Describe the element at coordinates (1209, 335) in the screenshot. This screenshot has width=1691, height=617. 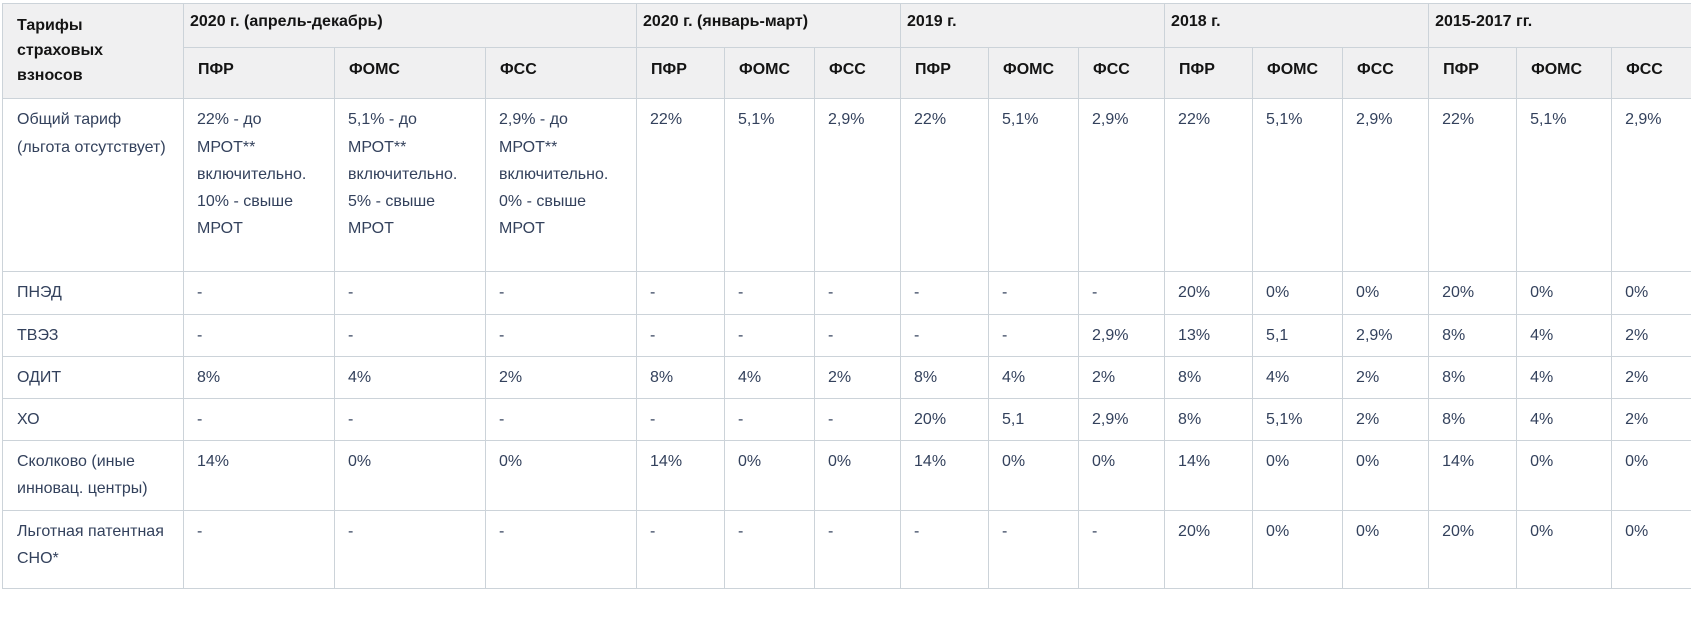
I see `value-cell: 13%` at that location.